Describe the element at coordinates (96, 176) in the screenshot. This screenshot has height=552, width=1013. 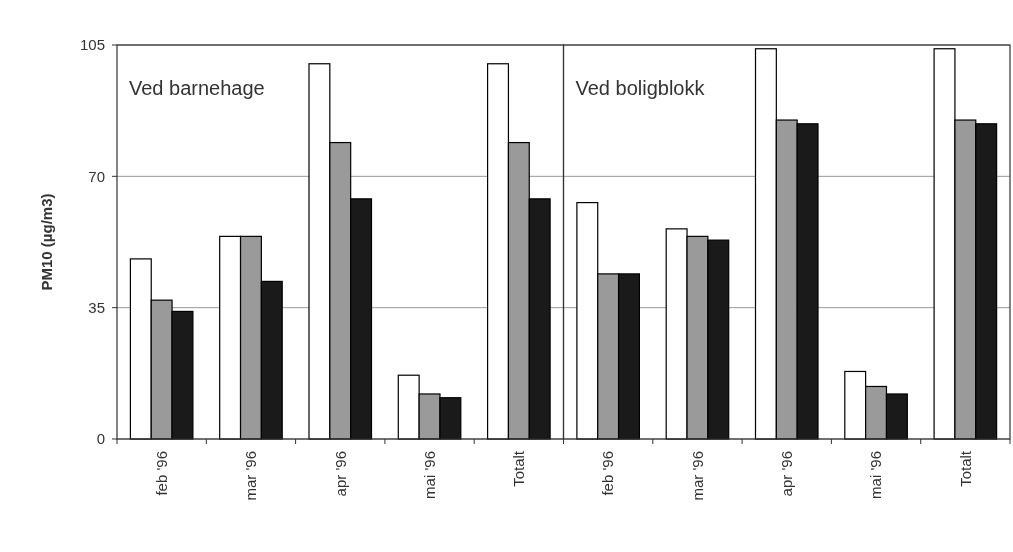
I see `y-tick-label: 70` at that location.